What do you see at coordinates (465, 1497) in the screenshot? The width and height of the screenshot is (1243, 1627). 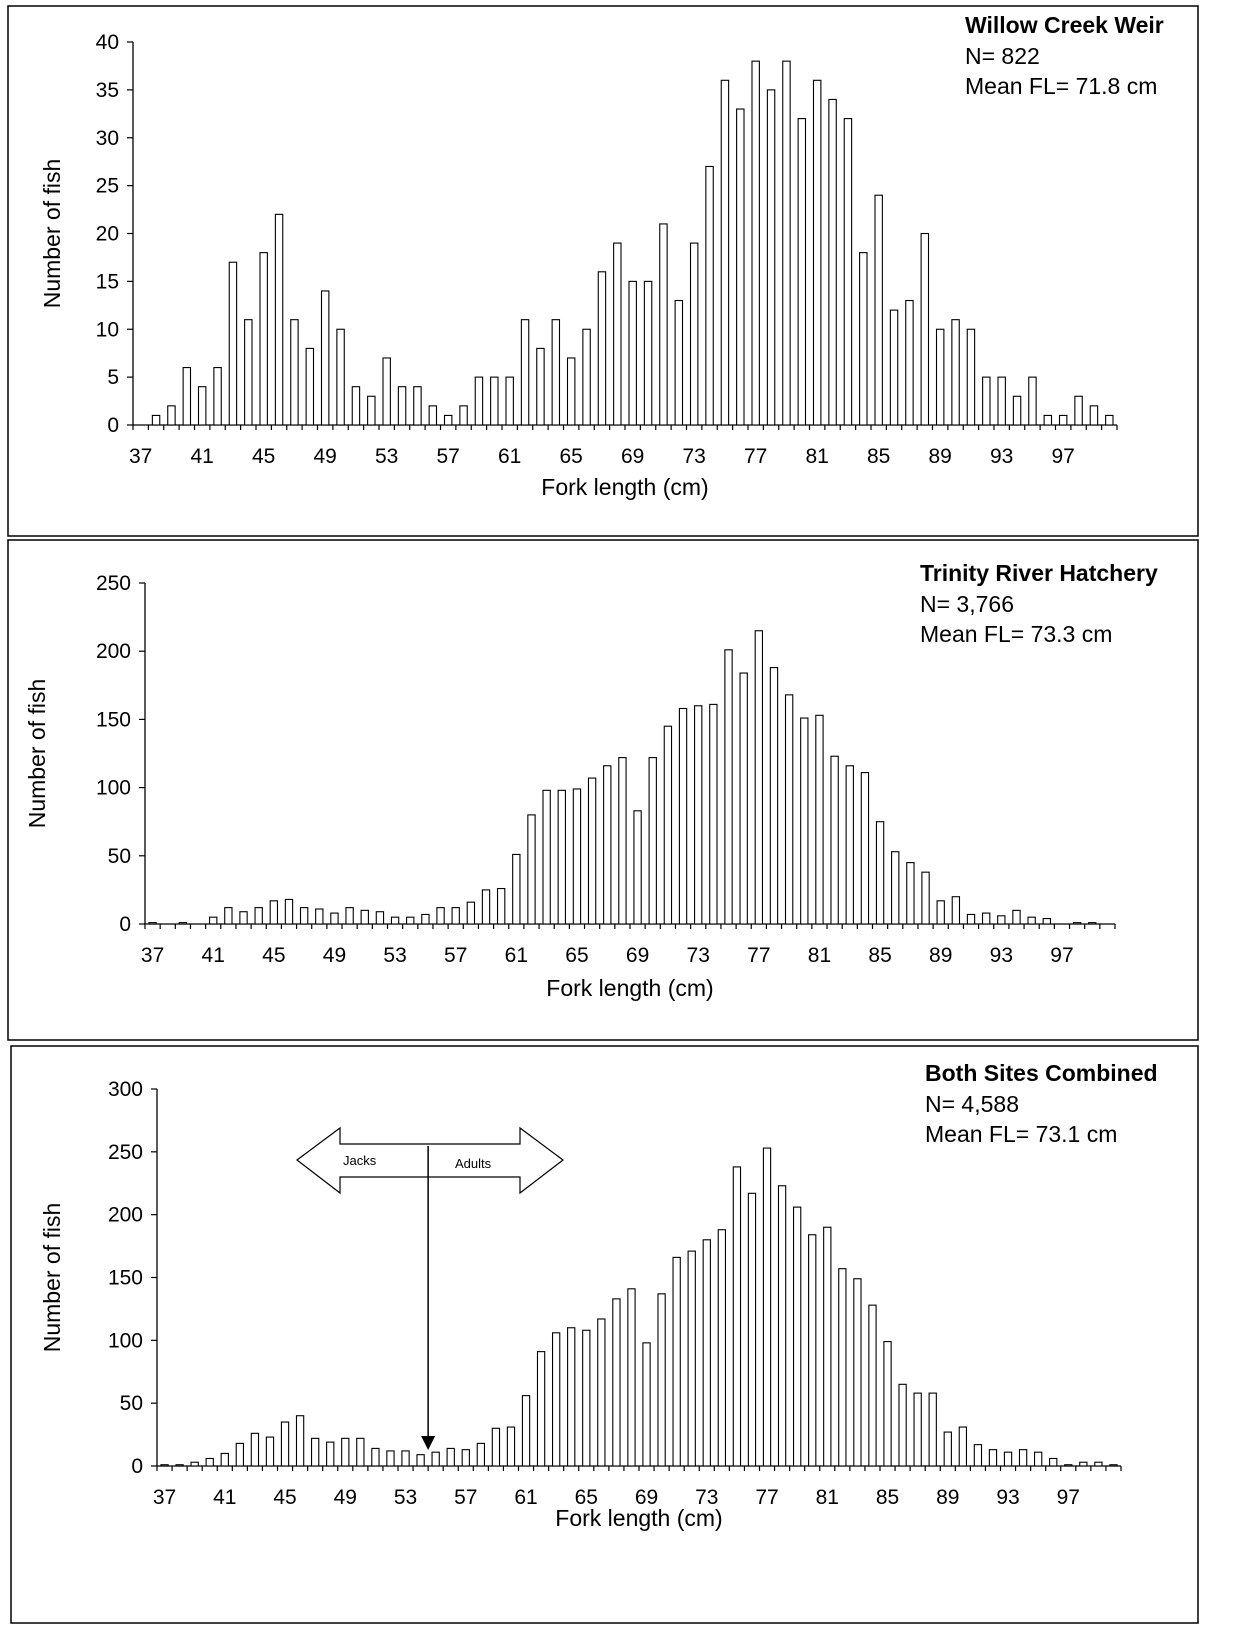 I see `x-tick-label: 57` at bounding box center [465, 1497].